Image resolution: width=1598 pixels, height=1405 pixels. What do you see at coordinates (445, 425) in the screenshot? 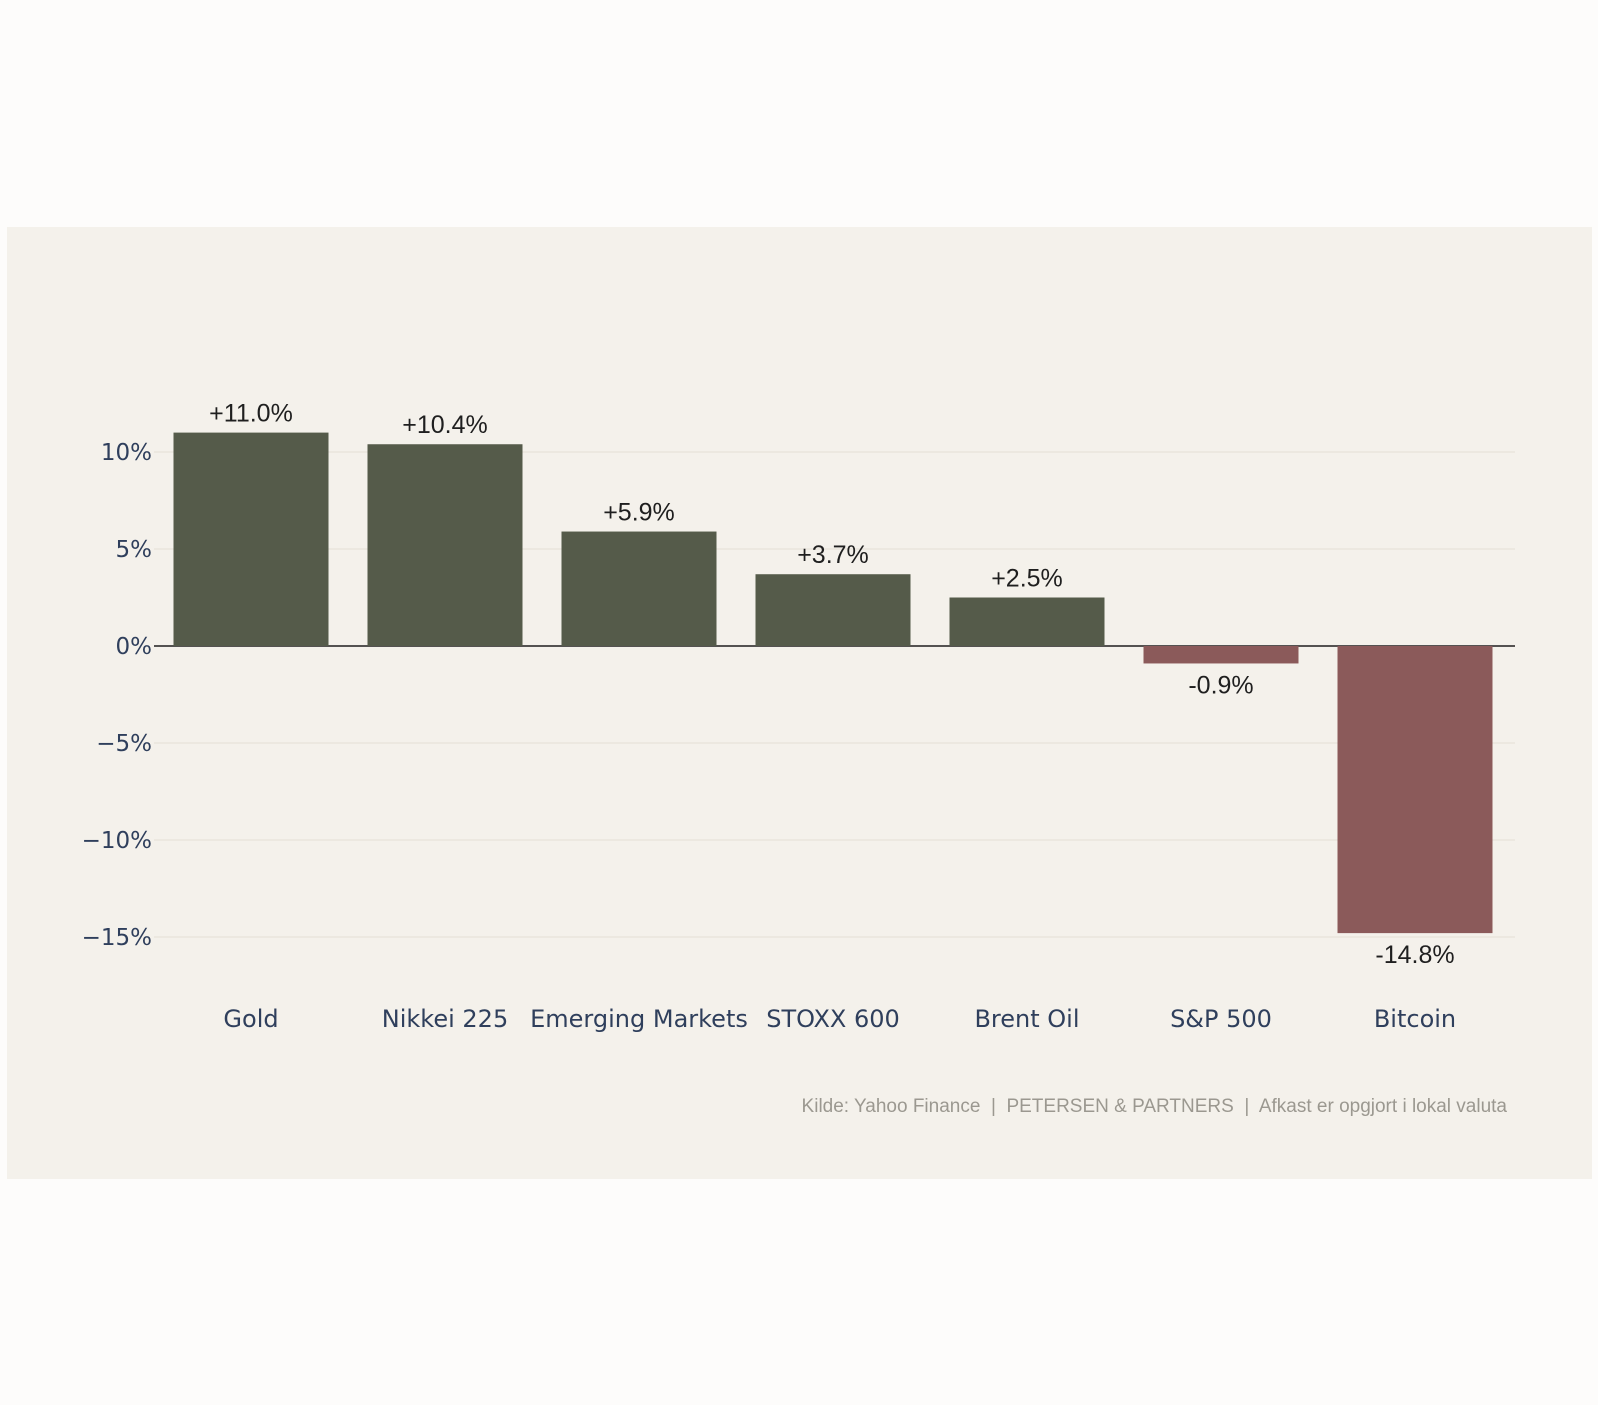
I see `data-label: +10.4%` at bounding box center [445, 425].